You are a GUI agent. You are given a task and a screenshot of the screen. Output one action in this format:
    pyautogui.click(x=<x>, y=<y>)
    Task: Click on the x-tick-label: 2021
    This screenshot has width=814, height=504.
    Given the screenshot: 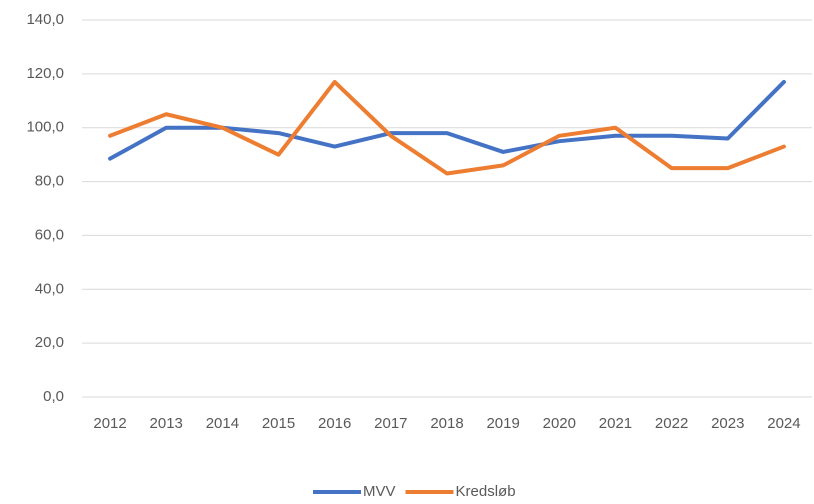 What is the action you would take?
    pyautogui.click(x=615, y=423)
    